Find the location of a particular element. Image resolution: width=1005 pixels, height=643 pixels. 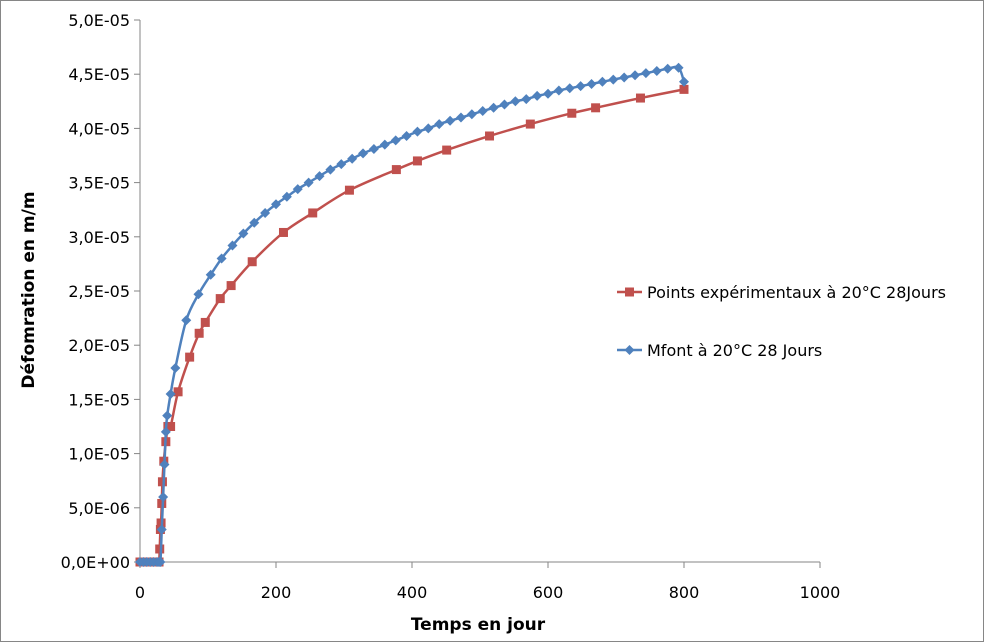

y-tick-label: 0,0E+00 is located at coordinates (95, 562).